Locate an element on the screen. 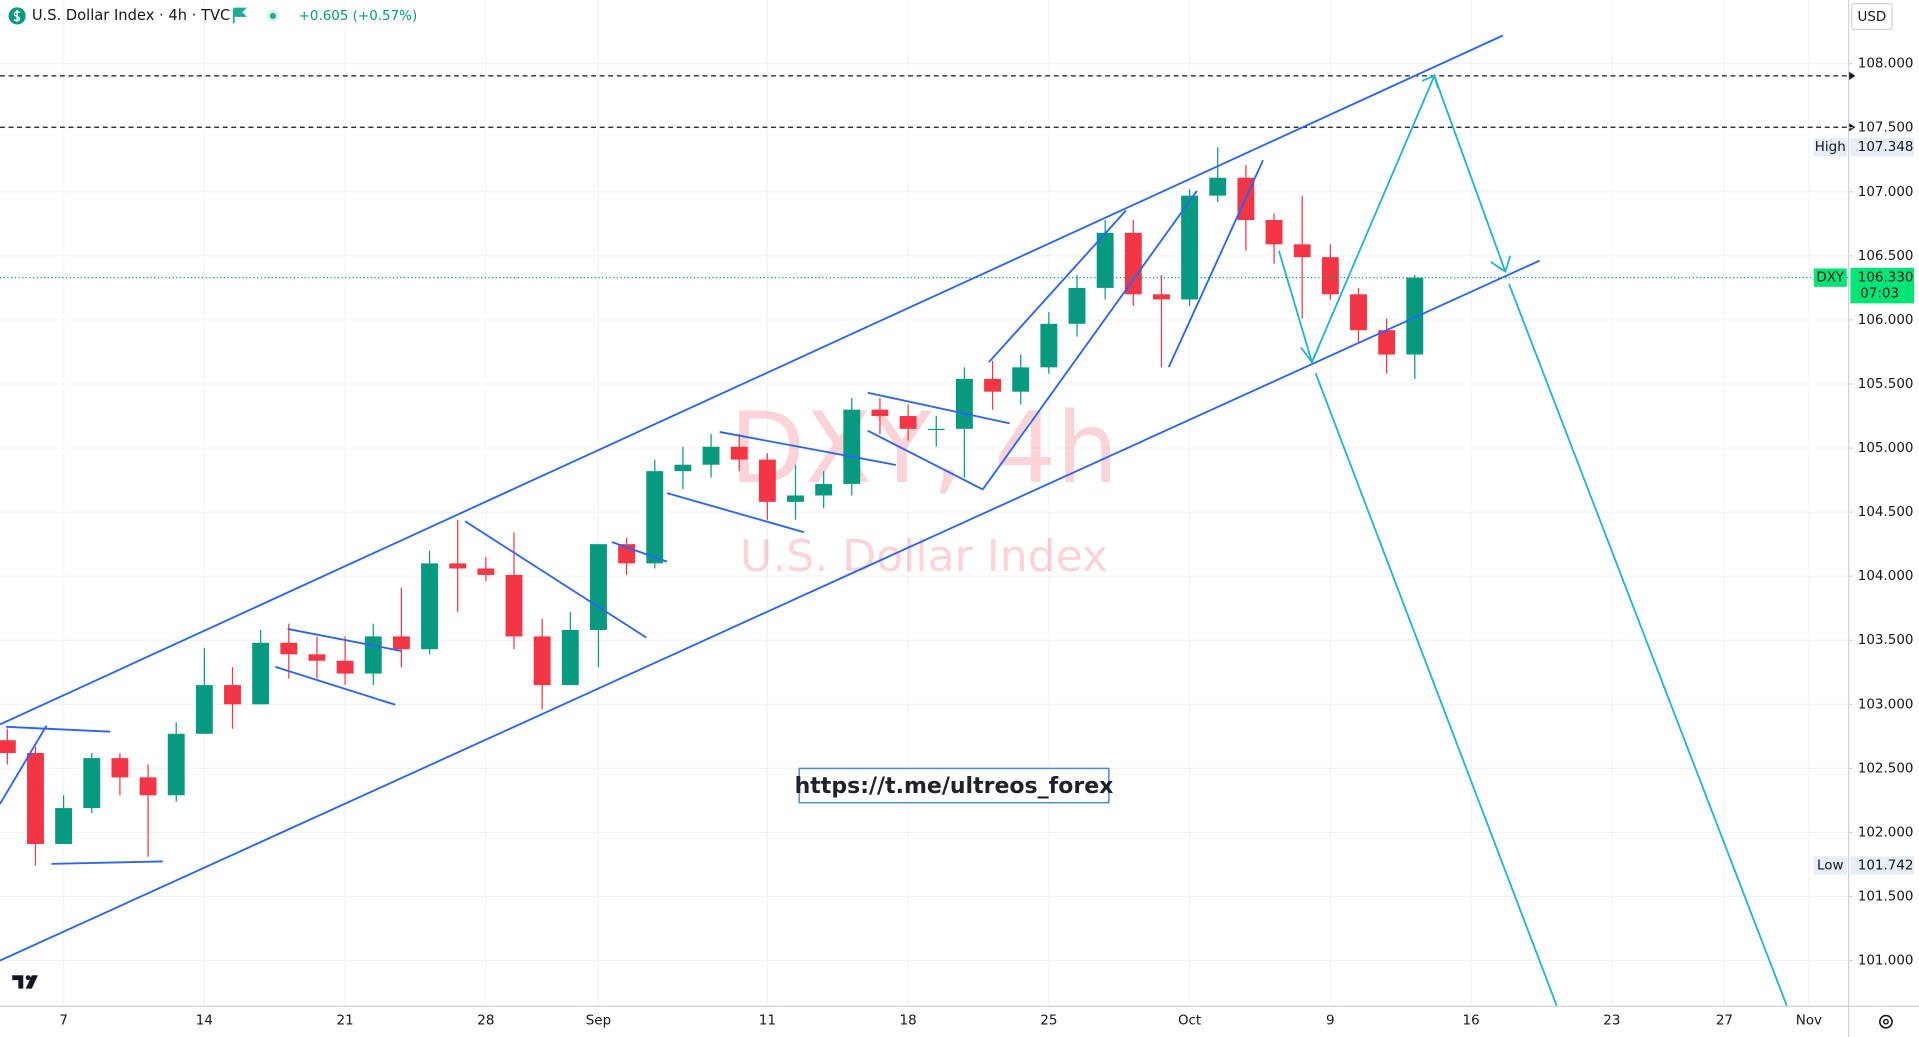  last-price-tag is located at coordinates (1882, 285).